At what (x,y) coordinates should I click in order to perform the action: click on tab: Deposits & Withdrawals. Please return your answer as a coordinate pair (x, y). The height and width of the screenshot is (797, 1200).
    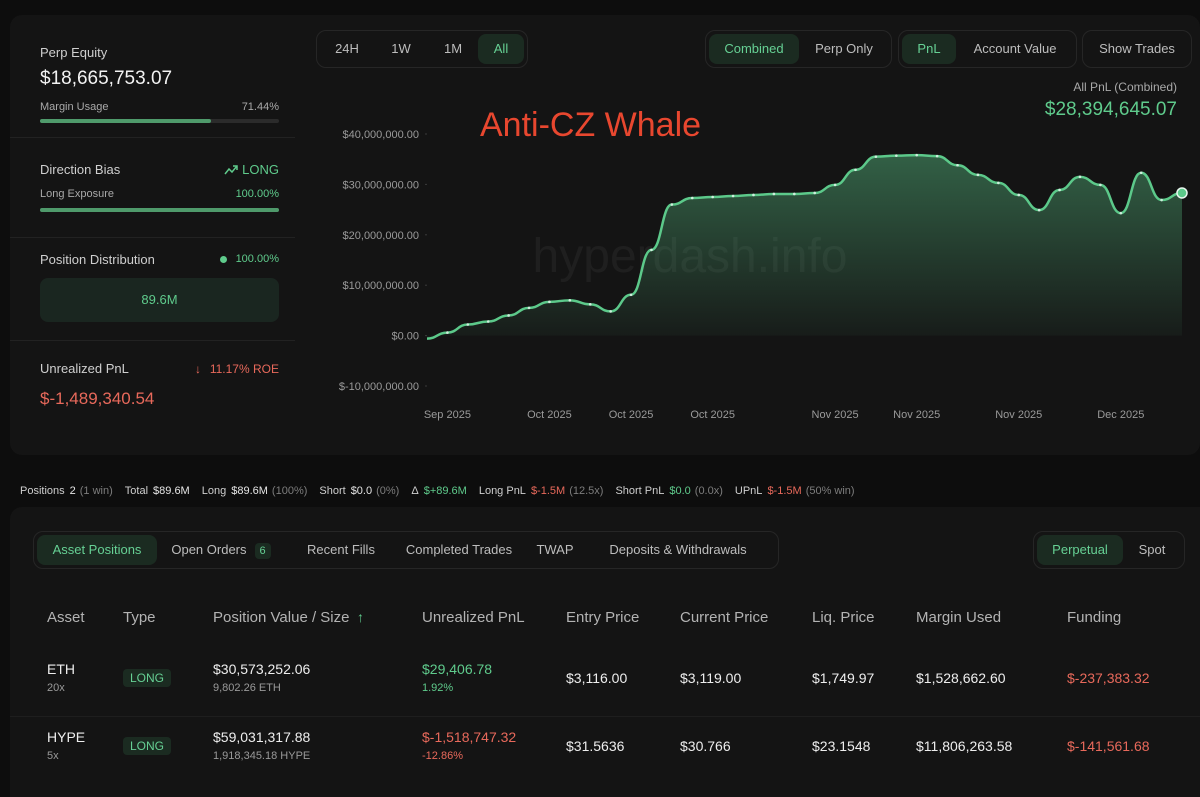
    Looking at the image, I should click on (678, 550).